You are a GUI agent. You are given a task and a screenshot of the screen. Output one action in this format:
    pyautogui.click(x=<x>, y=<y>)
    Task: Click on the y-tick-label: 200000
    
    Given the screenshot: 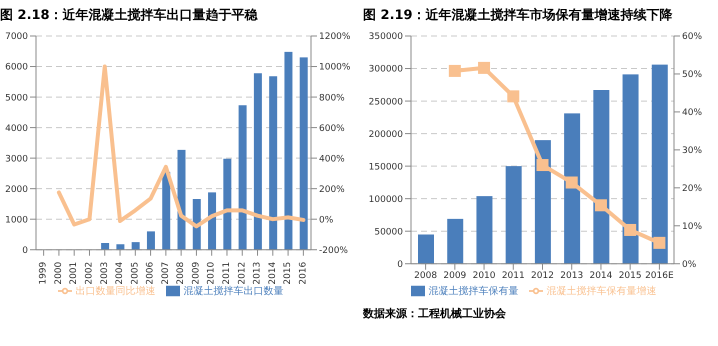 What is the action you would take?
    pyautogui.click(x=386, y=135)
    